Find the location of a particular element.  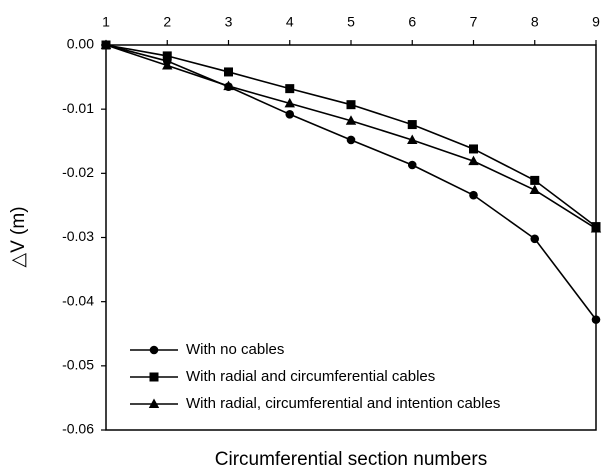

y-tick-label: -0.06 is located at coordinates (78, 429).